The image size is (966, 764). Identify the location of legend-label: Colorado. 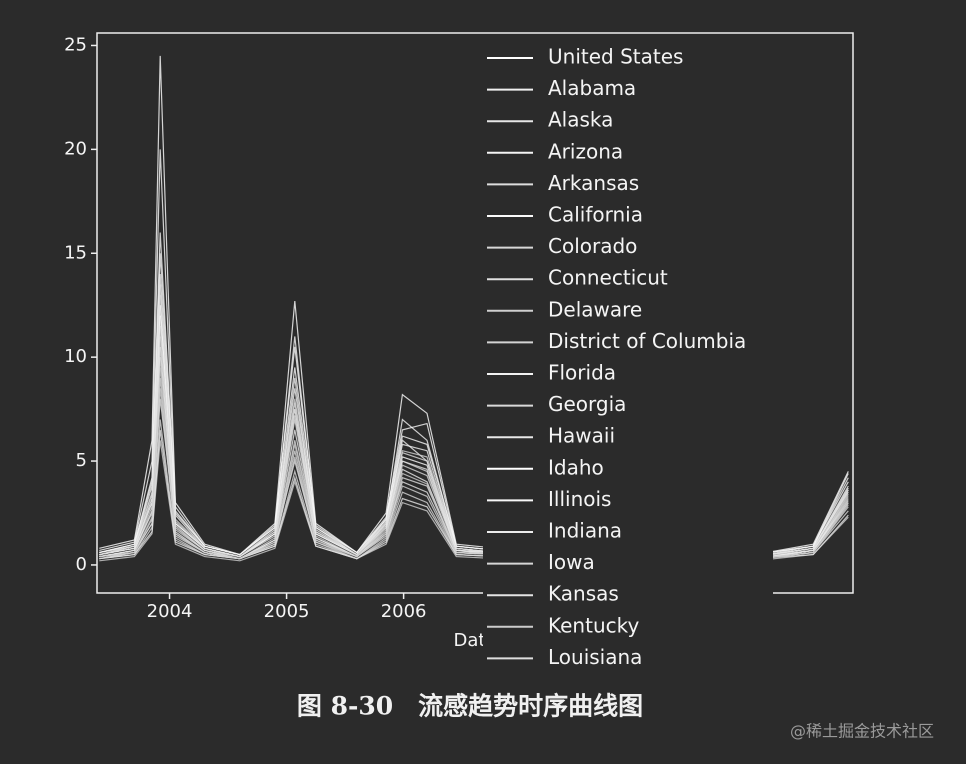
(592, 246).